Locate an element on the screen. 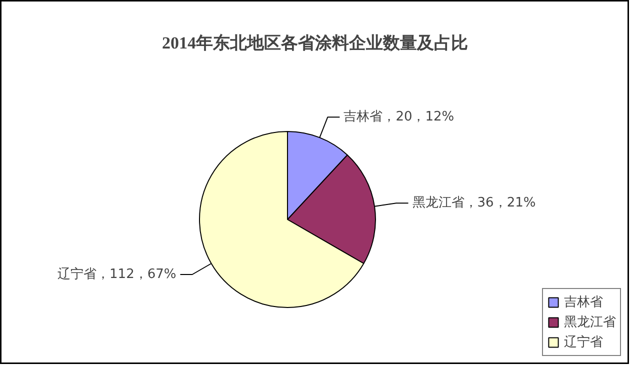  legend-label: 吉林省 is located at coordinates (583, 302).